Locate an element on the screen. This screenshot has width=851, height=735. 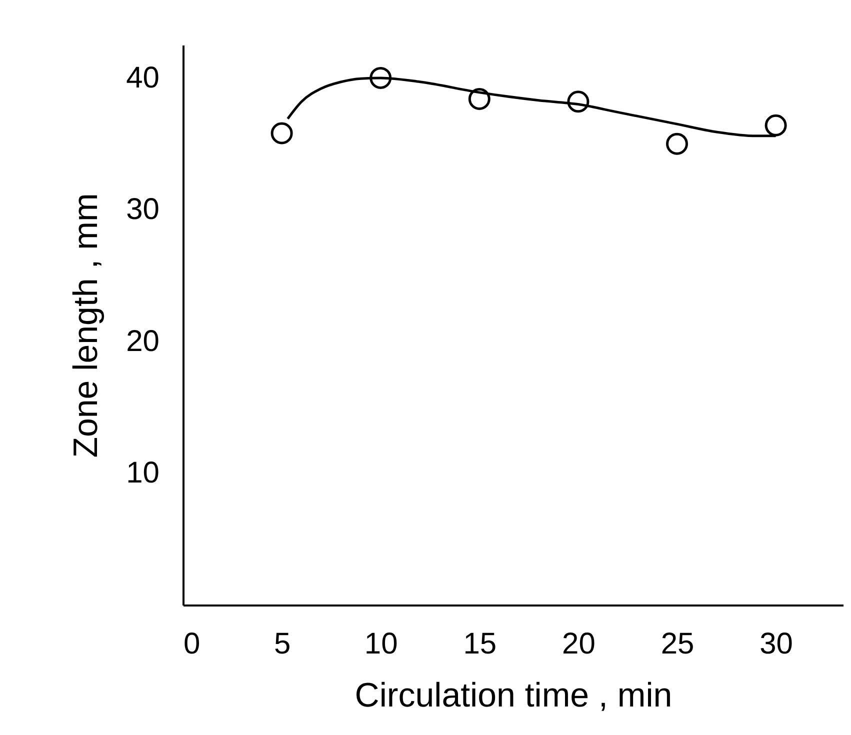
y-tick-label: 30 is located at coordinates (143, 209).